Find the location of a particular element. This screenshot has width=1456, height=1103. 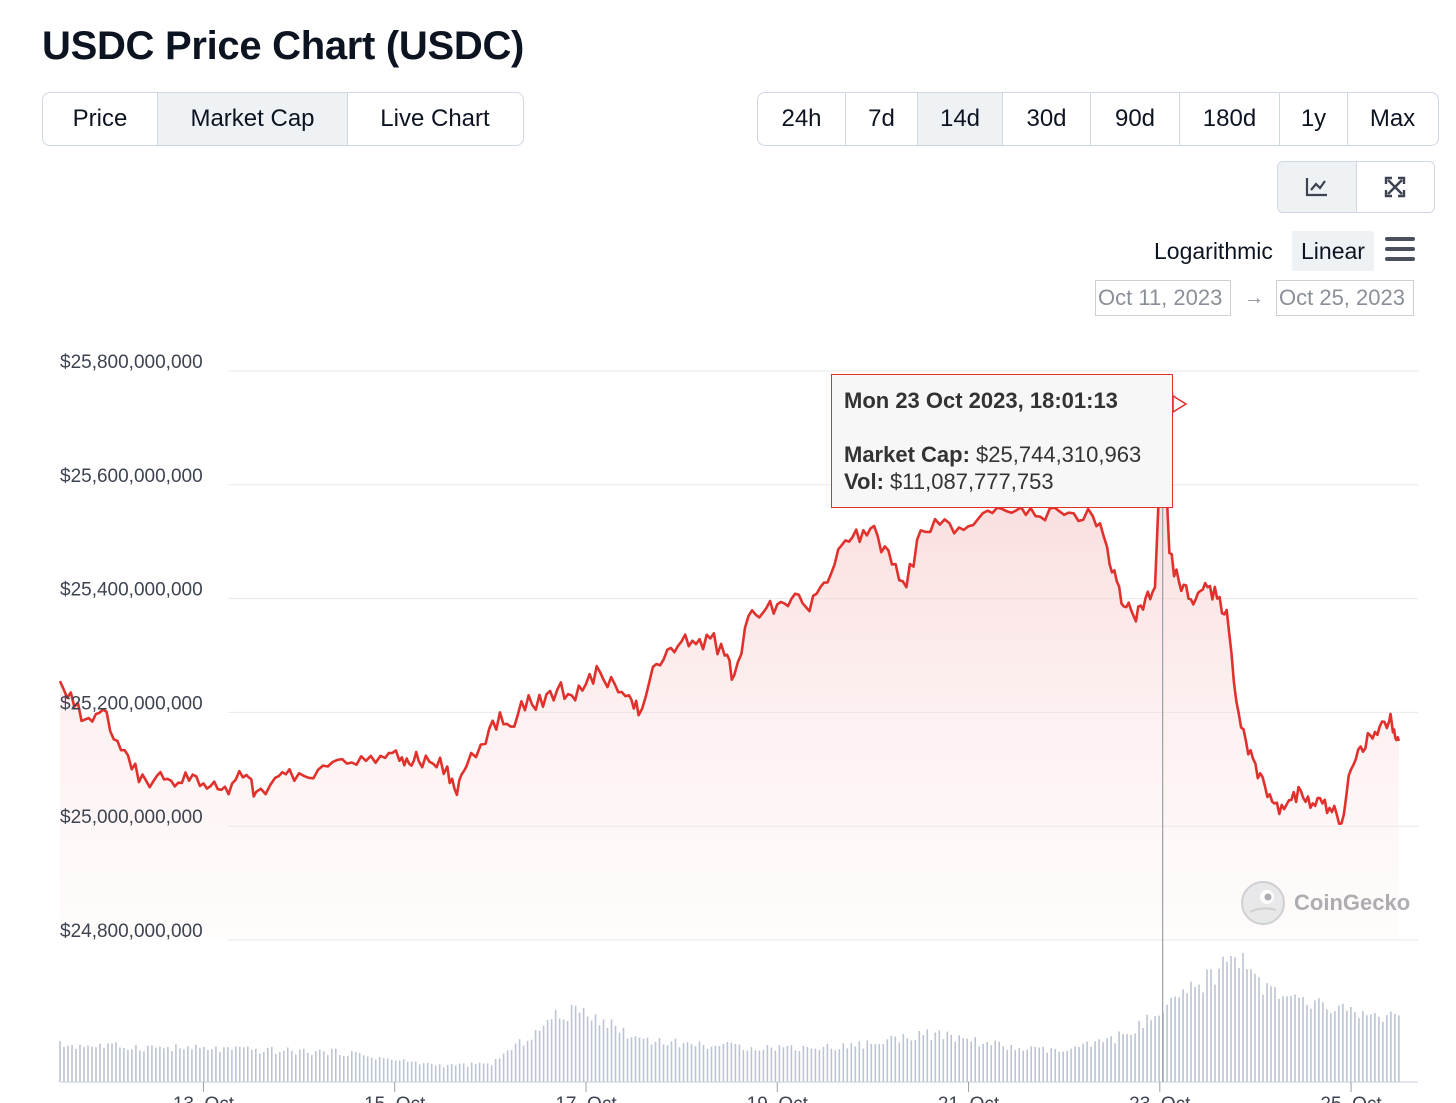

range-30d: 30d is located at coordinates (1047, 119).